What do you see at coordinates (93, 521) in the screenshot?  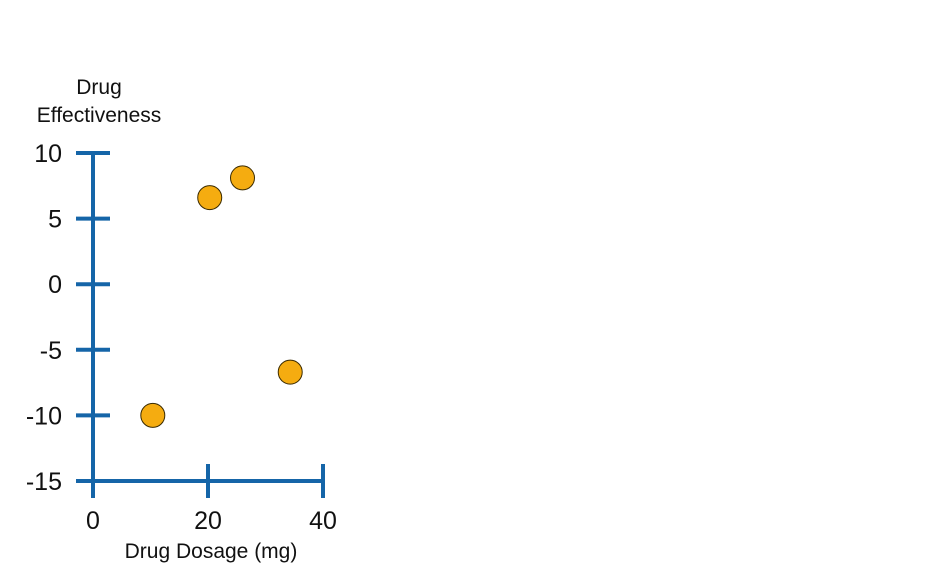 I see `x-tick-label: 0` at bounding box center [93, 521].